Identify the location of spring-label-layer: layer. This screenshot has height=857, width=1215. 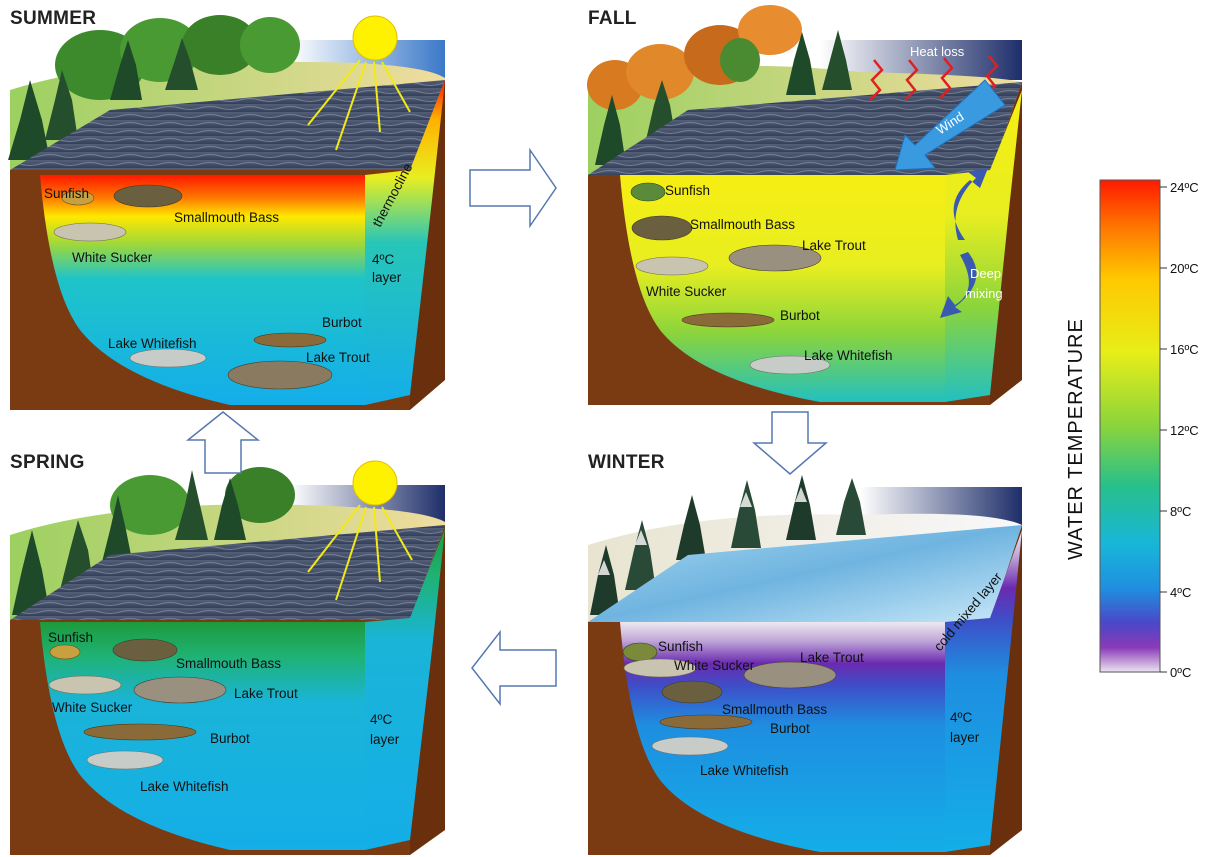
(385, 739).